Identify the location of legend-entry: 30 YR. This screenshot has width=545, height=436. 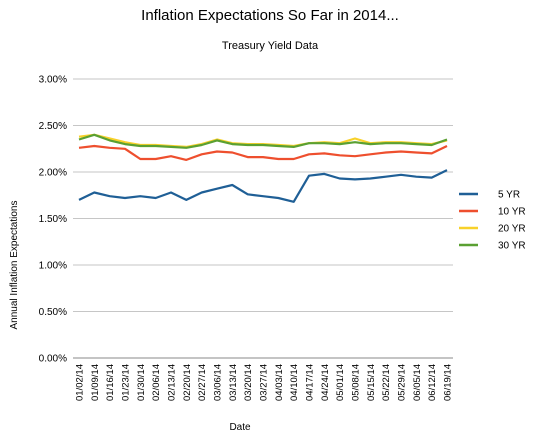
(512, 246).